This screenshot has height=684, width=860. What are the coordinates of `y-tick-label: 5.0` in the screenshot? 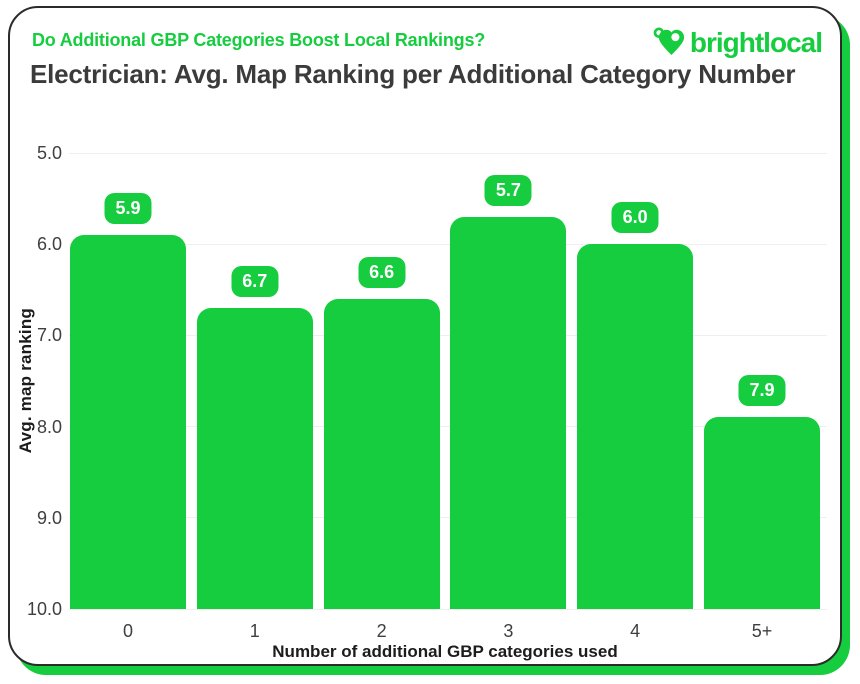 It's located at (49, 153).